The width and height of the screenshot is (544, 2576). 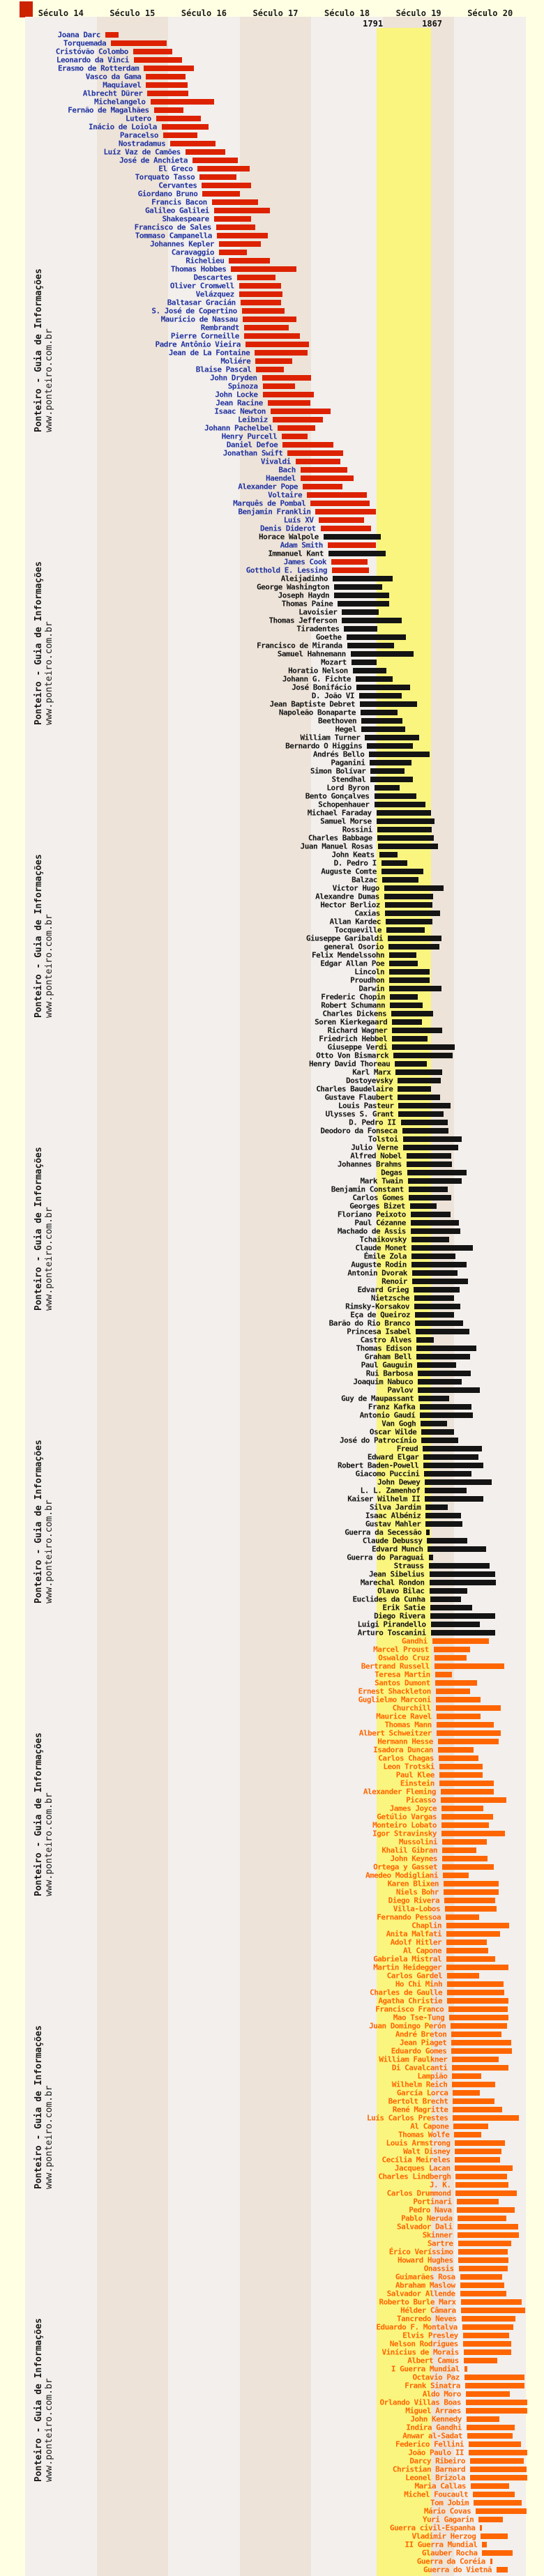 I want to click on person-name: Pavlov, so click(x=400, y=1390).